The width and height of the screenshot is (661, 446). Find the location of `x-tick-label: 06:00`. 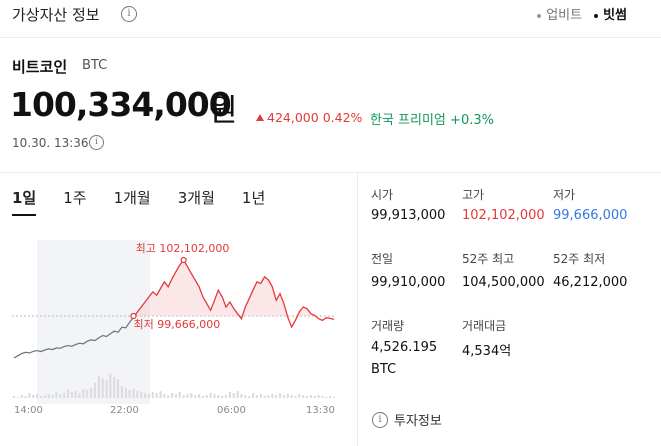

x-tick-label: 06:00 is located at coordinates (231, 410).